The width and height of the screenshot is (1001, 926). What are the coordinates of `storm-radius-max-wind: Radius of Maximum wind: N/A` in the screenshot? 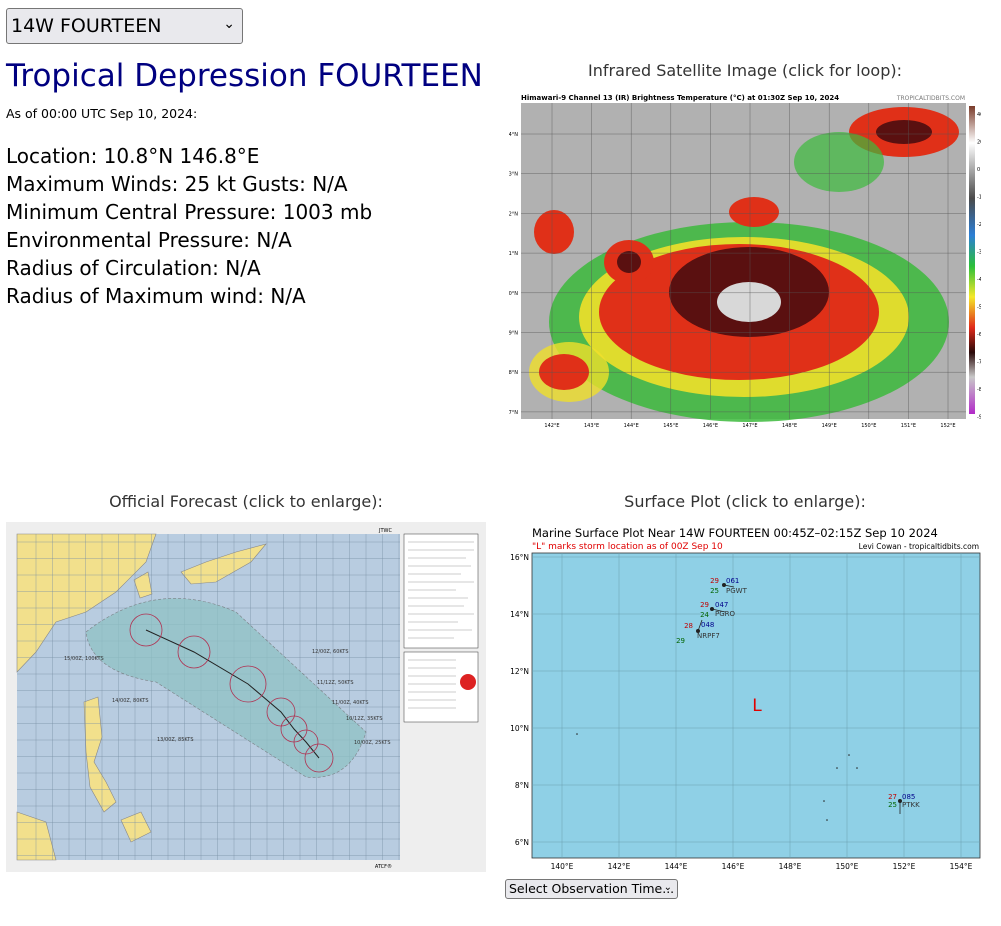 It's located at (156, 296).